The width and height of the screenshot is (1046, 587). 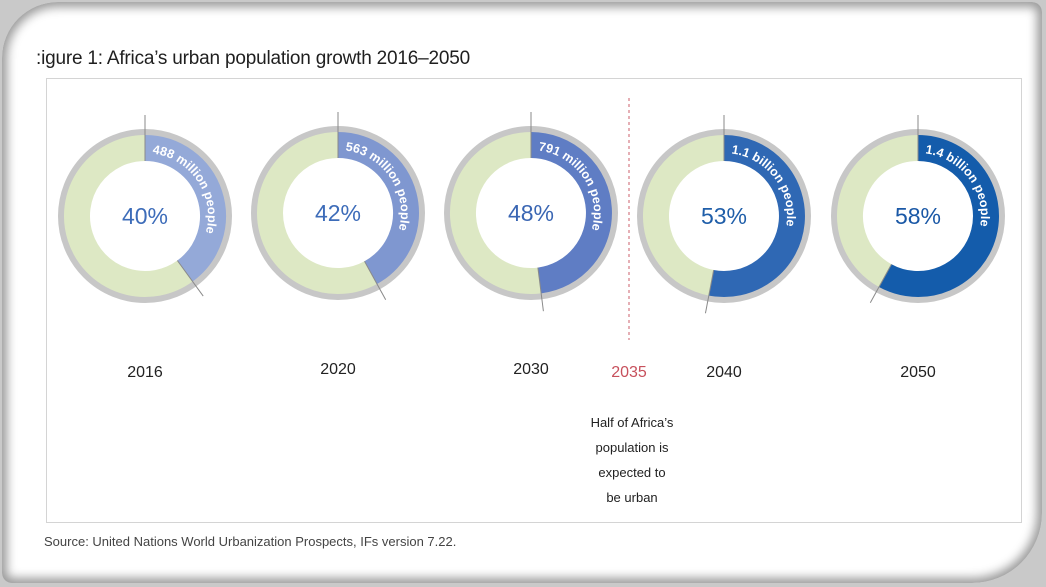 I want to click on end-tick-2050, so click(x=880, y=283).